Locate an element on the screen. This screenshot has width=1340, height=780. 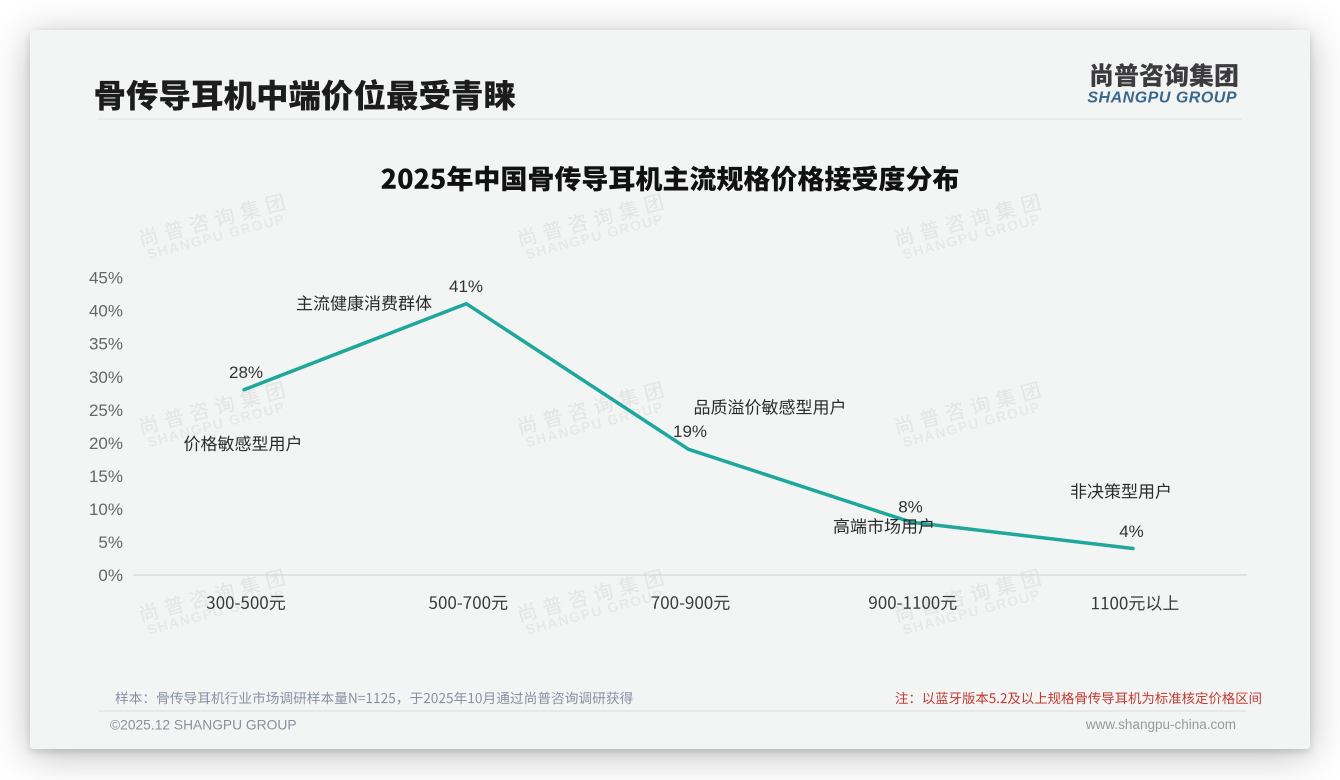
svg-text: 35% is located at coordinates (106, 344).